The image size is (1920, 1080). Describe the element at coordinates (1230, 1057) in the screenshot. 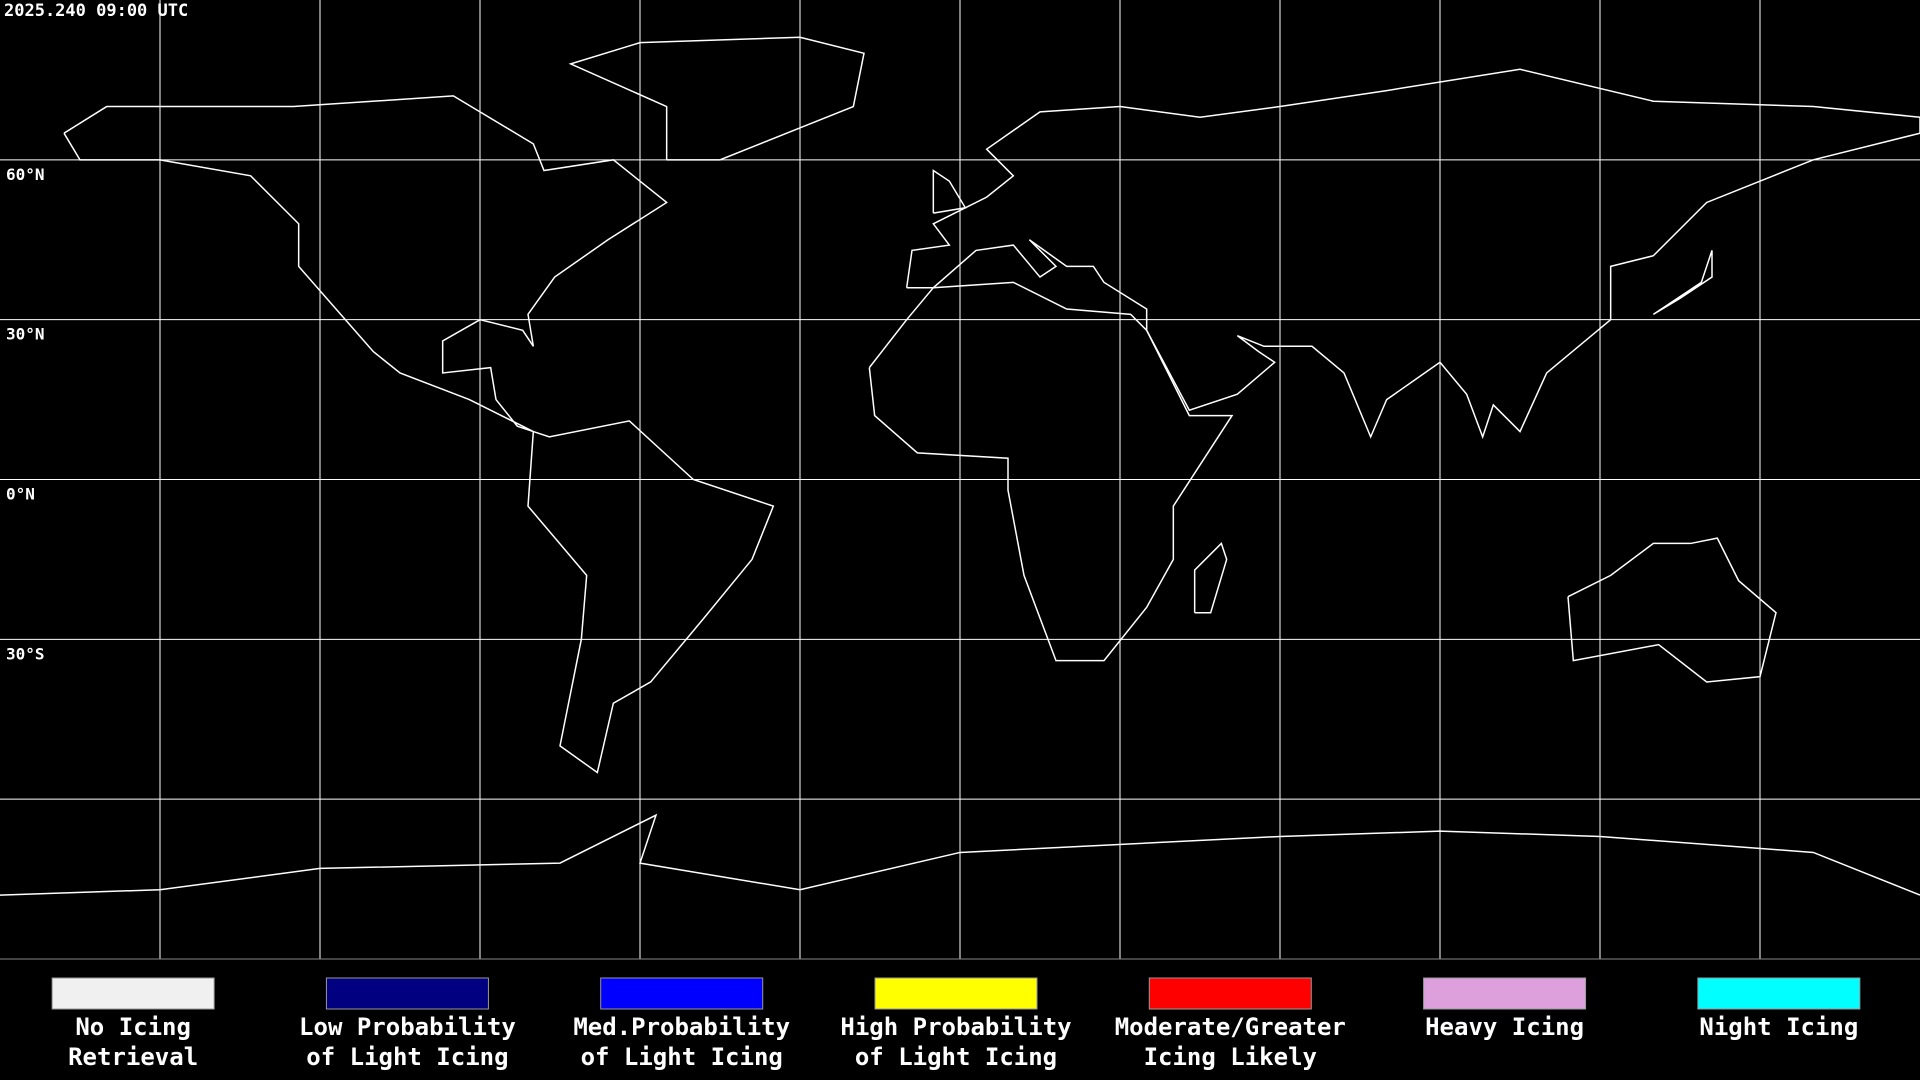

I see `legend-label: Icing Likely` at that location.